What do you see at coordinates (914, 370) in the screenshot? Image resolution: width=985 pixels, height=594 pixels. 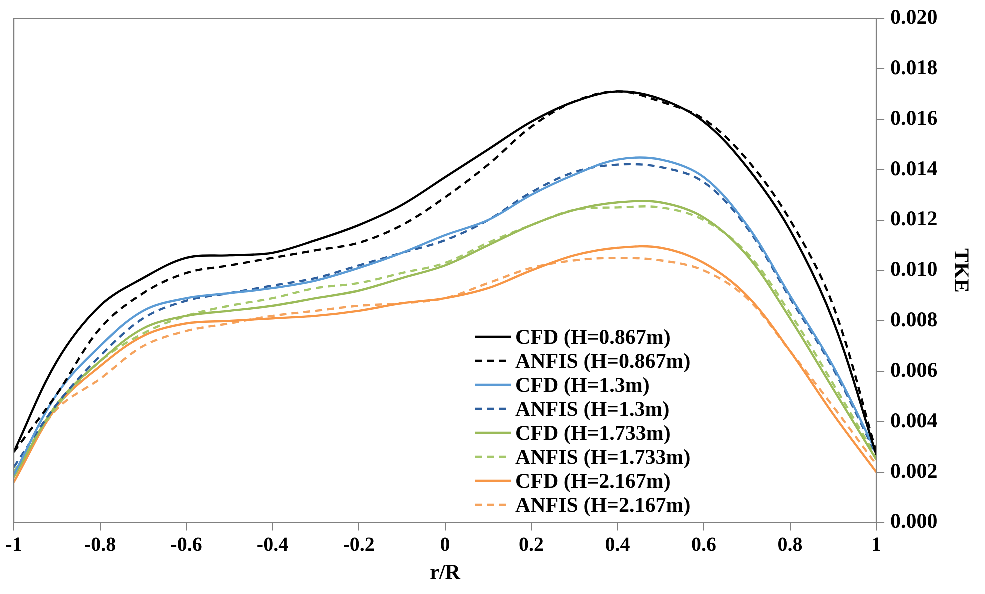 I see `y-tick-label: 0.006` at bounding box center [914, 370].